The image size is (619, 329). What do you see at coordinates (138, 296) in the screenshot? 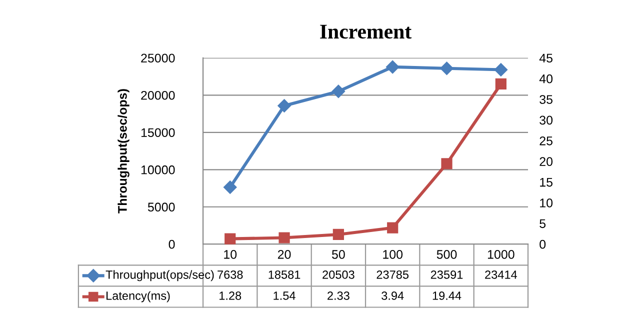
I see `legend-label: Latency(ms)` at bounding box center [138, 296].